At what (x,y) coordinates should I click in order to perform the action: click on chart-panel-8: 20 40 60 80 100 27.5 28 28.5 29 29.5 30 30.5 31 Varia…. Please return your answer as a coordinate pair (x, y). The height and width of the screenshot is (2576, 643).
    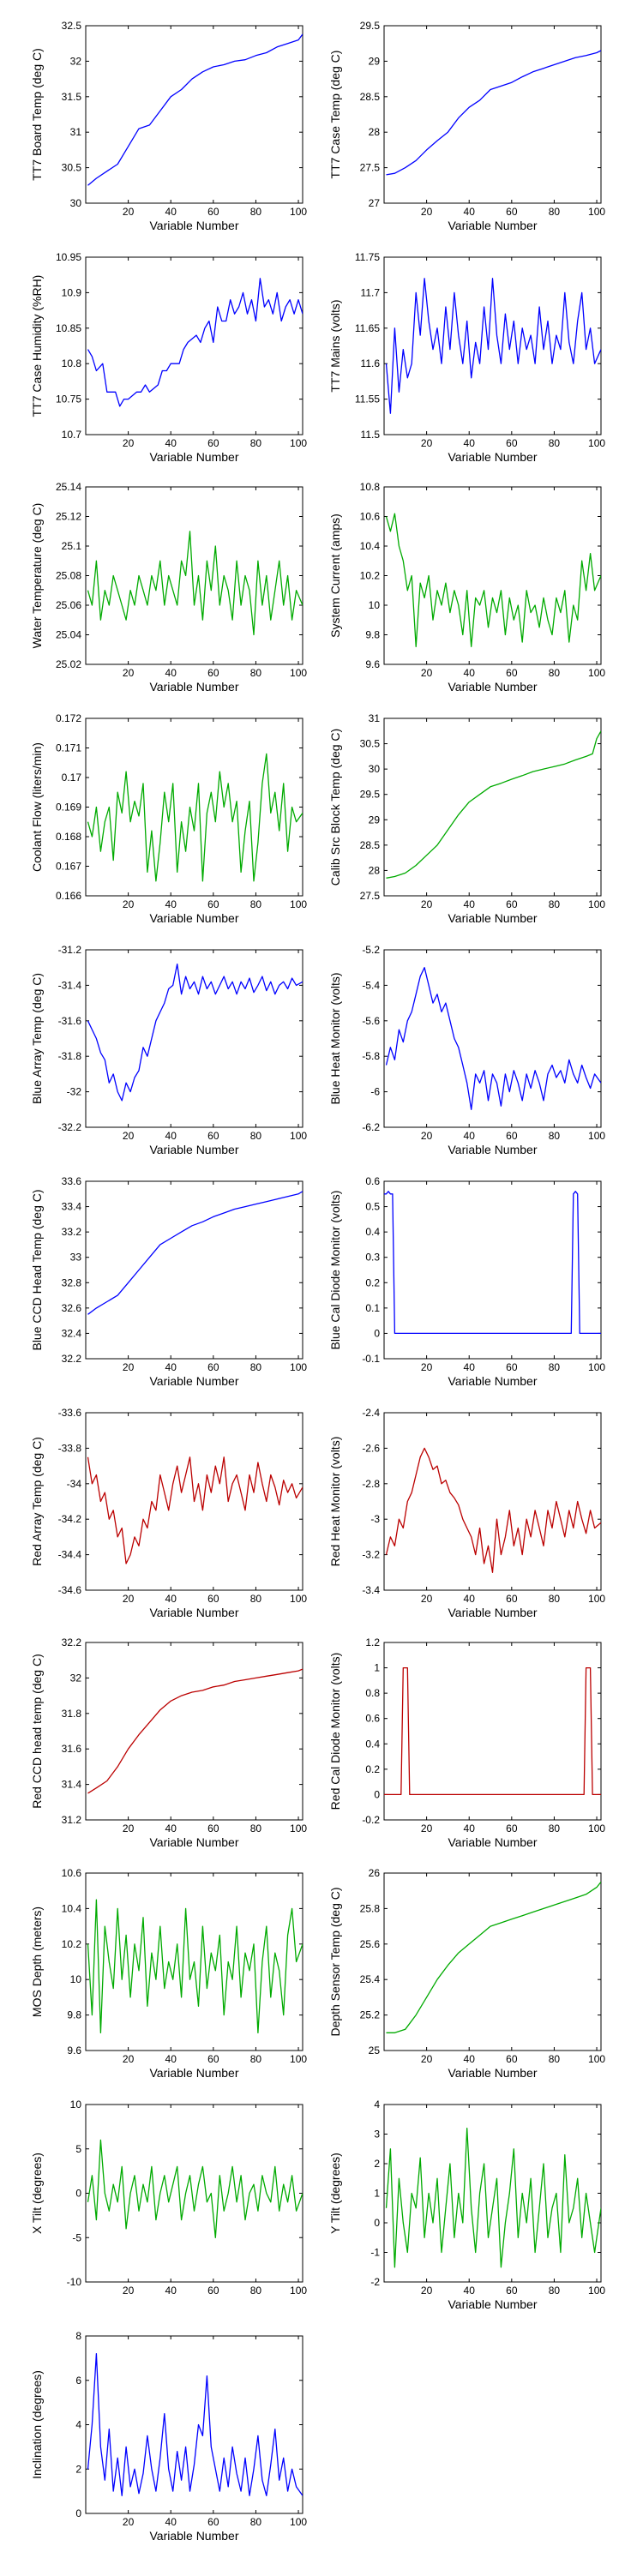
    Looking at the image, I should click on (466, 818).